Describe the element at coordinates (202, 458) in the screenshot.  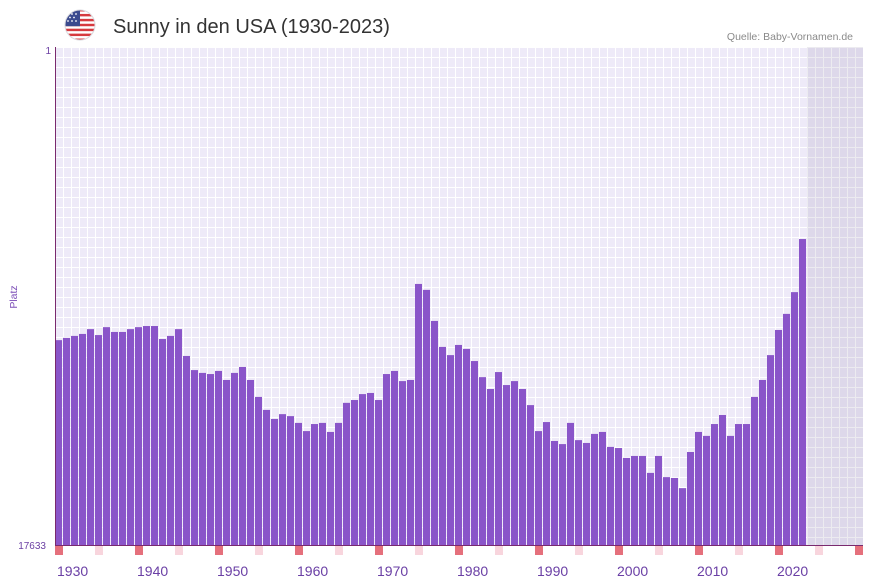
I see `bar-1948` at that location.